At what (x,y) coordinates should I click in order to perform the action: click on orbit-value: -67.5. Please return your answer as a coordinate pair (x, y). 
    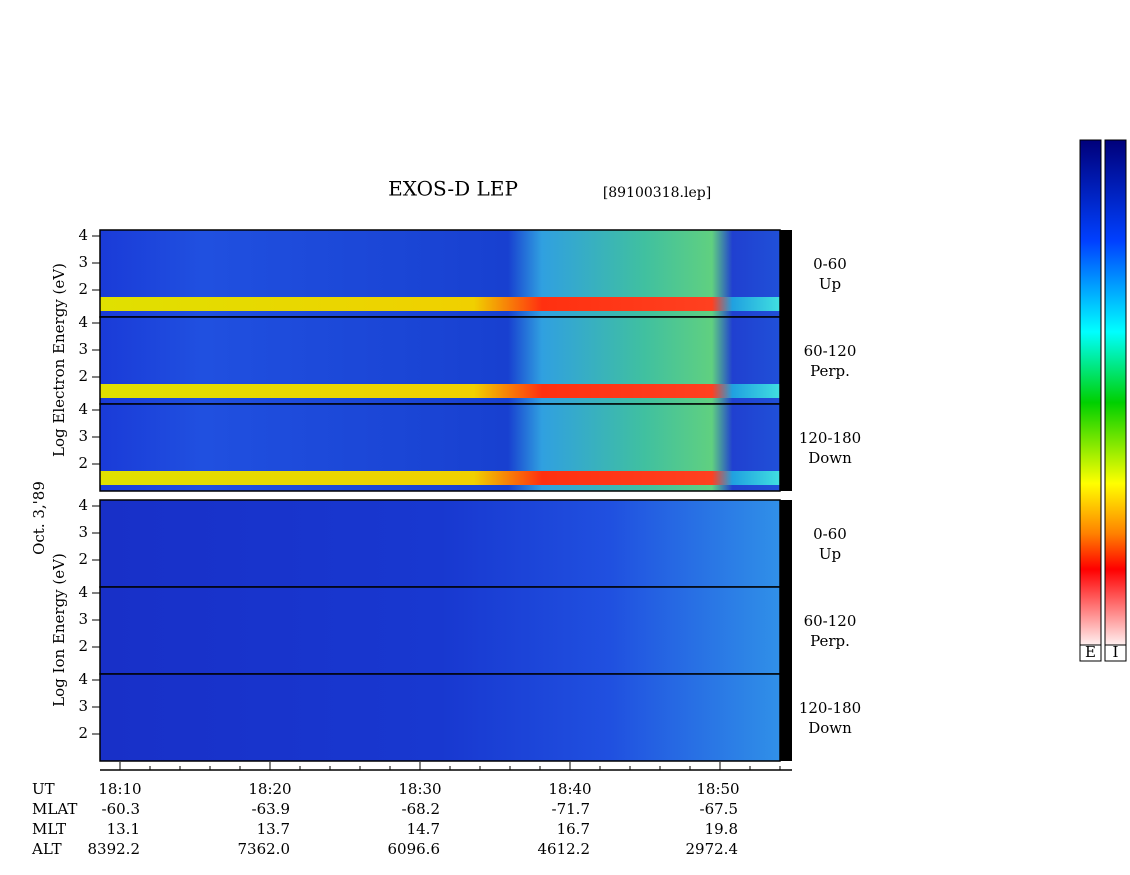
    Looking at the image, I should click on (719, 809).